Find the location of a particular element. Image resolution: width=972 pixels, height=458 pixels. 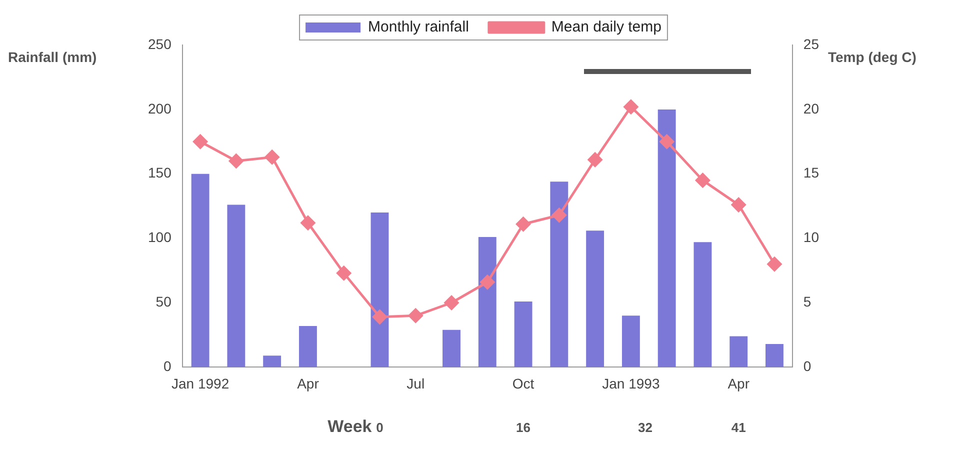

x-tick-label: Jan 1992 is located at coordinates (200, 383).